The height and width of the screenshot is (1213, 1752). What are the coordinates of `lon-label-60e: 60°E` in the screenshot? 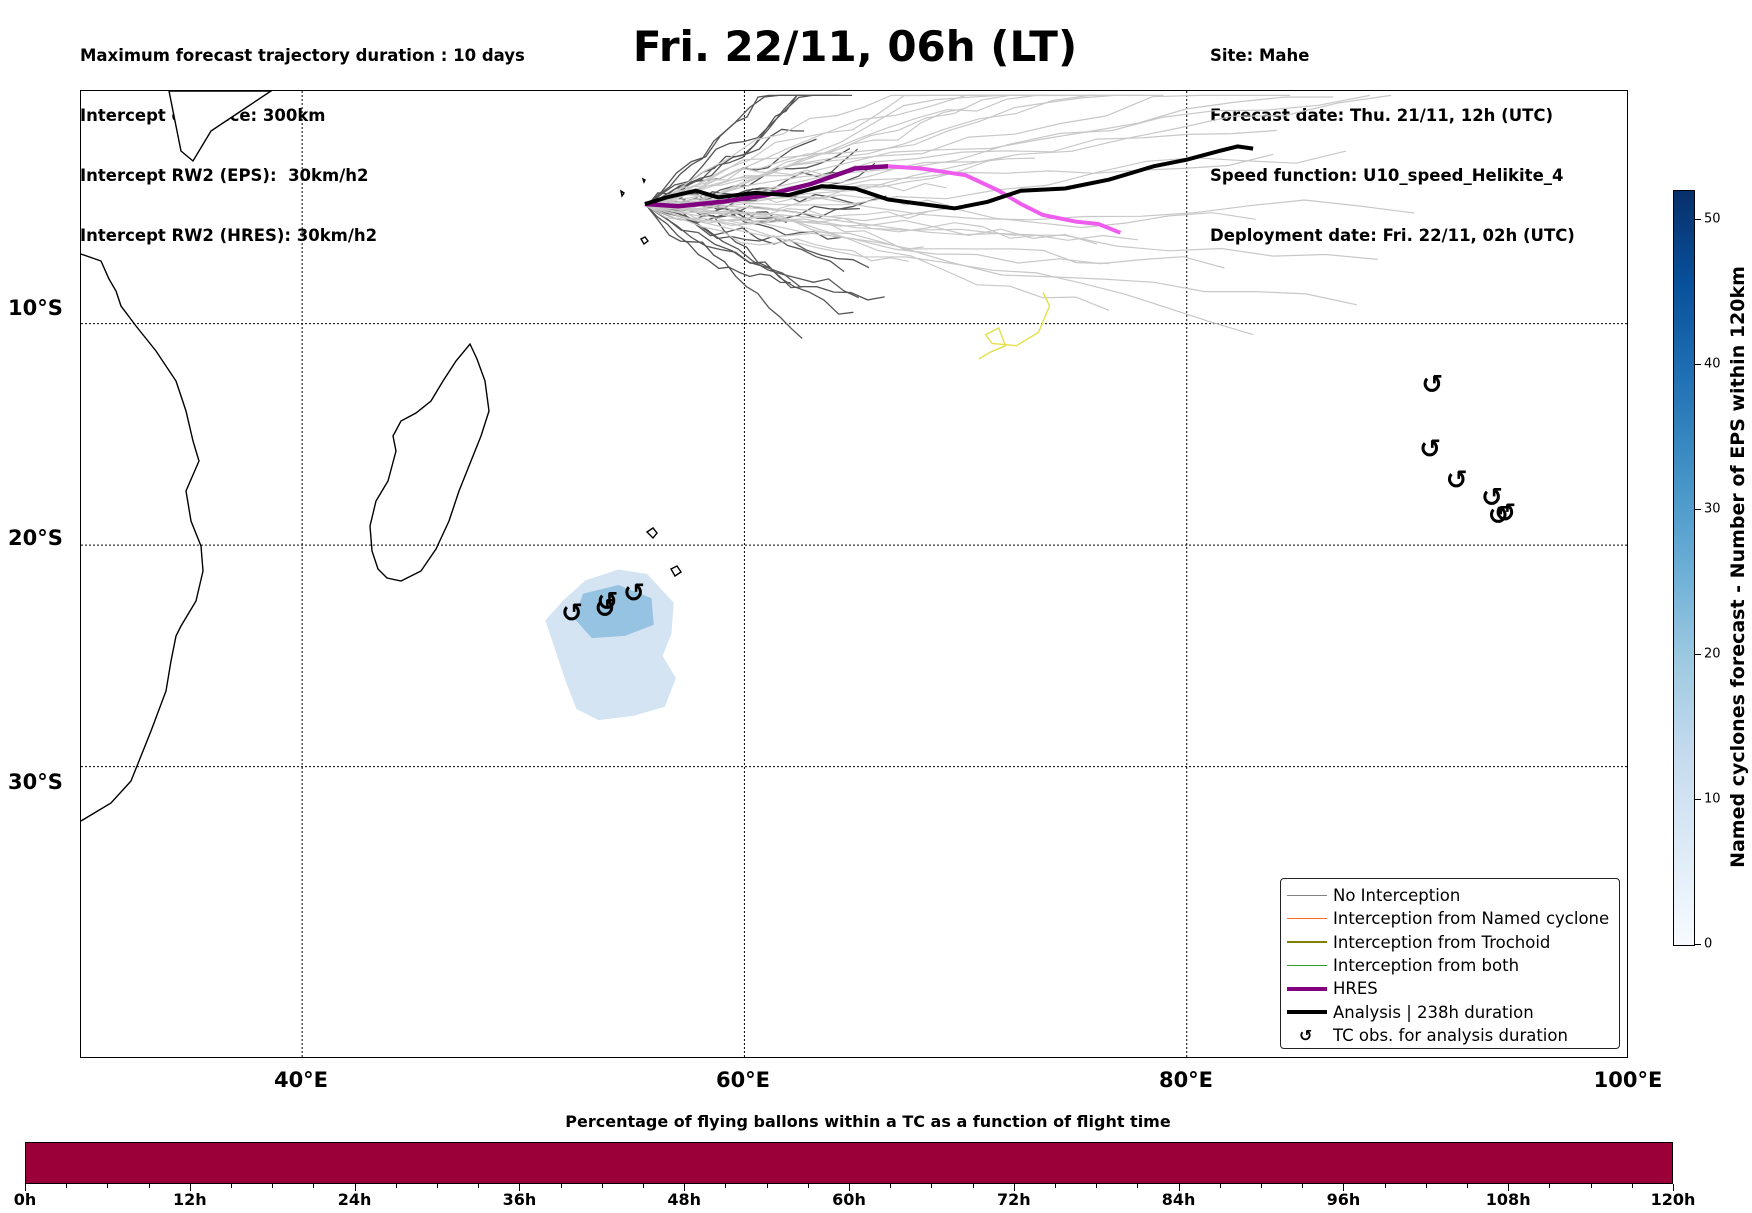 It's located at (743, 1080).